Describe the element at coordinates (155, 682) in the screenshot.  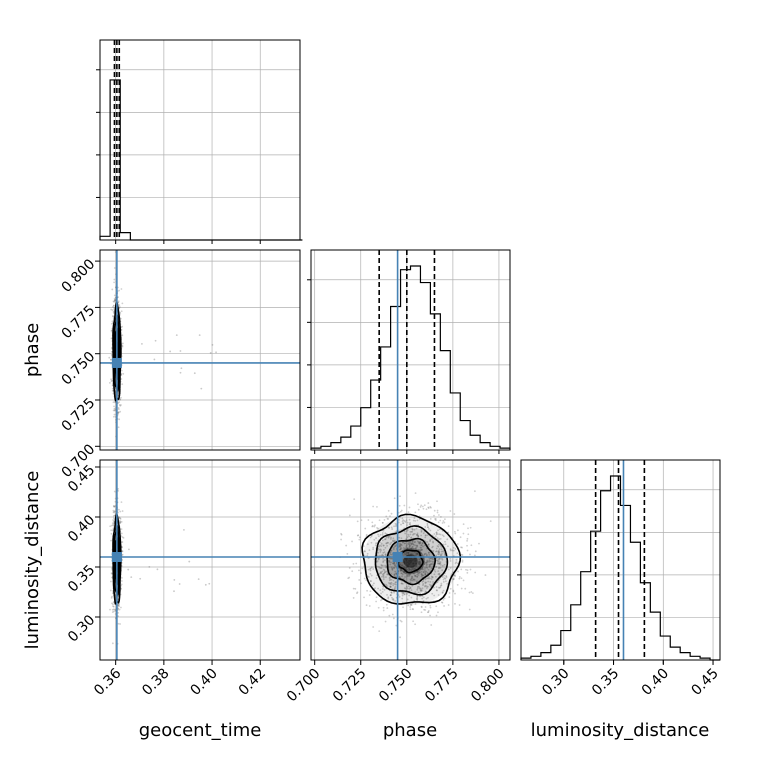
I see `x-tick-label: 0.38` at that location.